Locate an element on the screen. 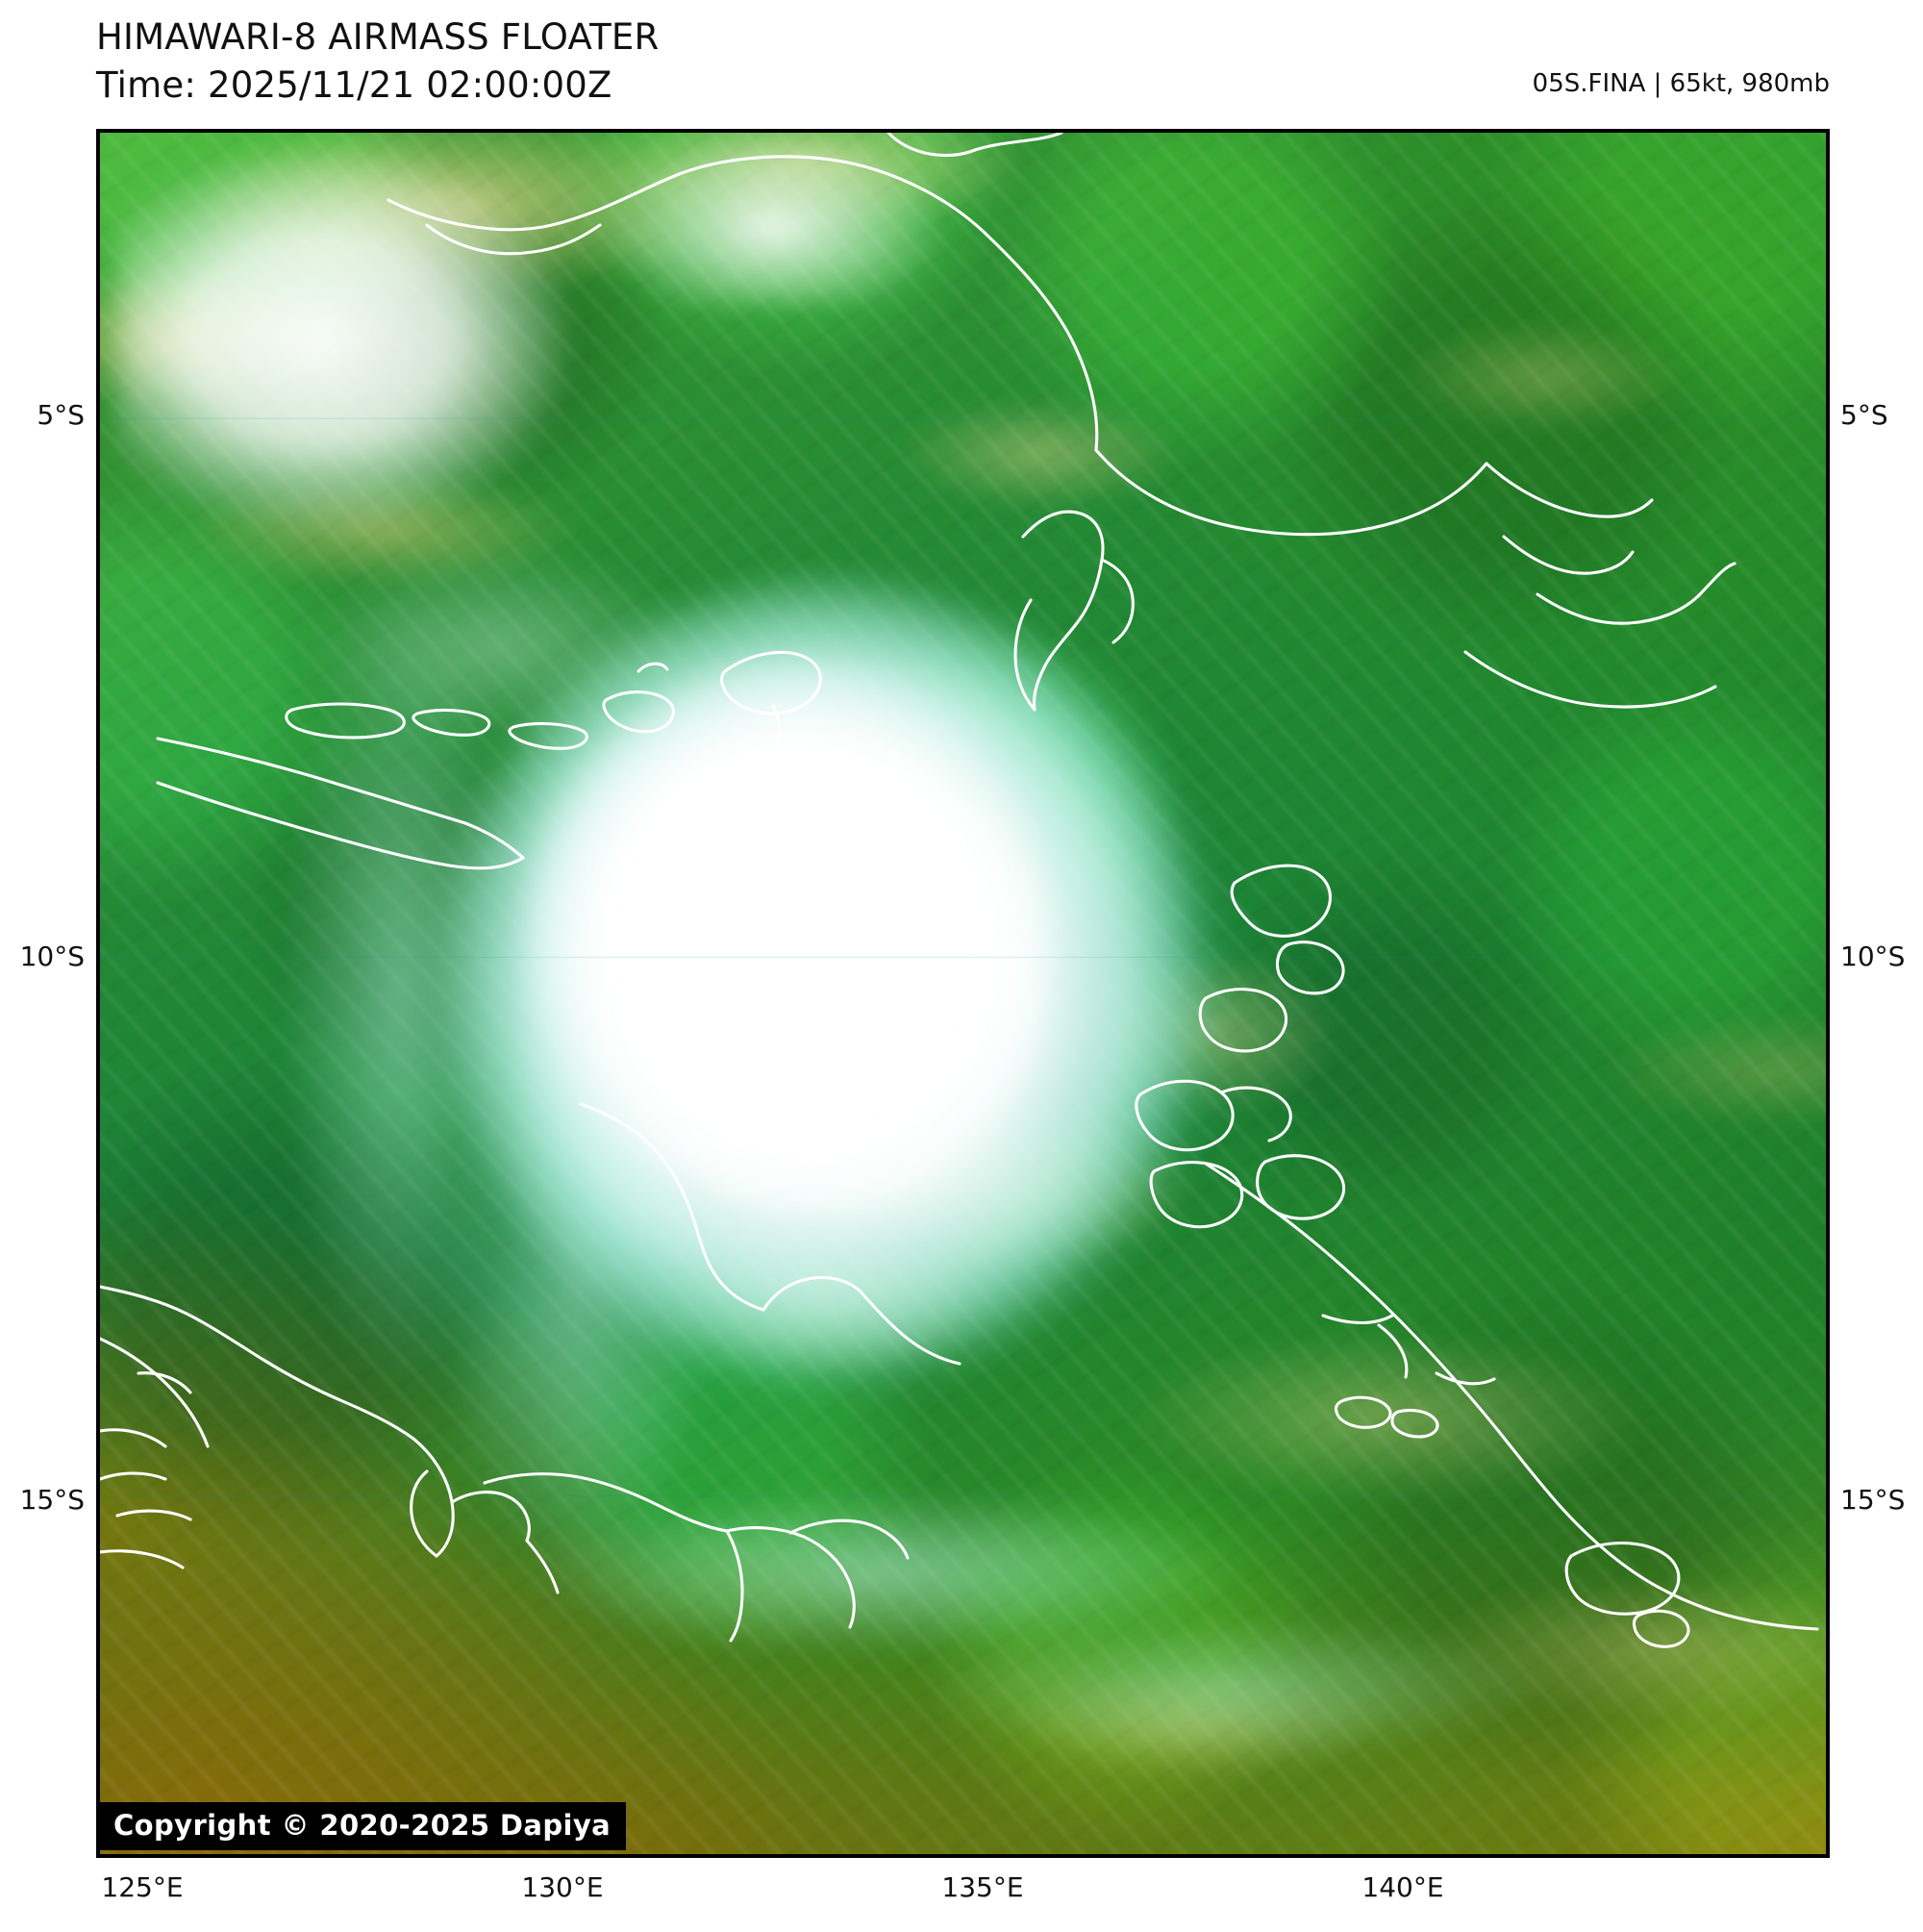 The height and width of the screenshot is (1932, 1923). lon-label-130e: 130°E is located at coordinates (562, 1887).